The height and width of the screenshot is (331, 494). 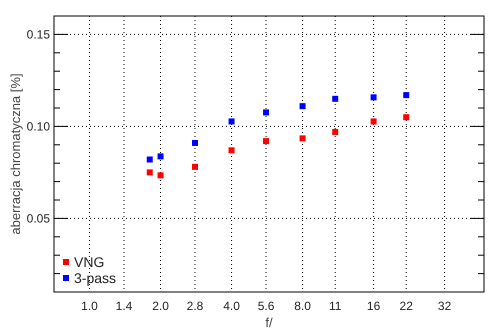 What do you see at coordinates (231, 306) in the screenshot?
I see `x-tick-label: 4.0` at bounding box center [231, 306].